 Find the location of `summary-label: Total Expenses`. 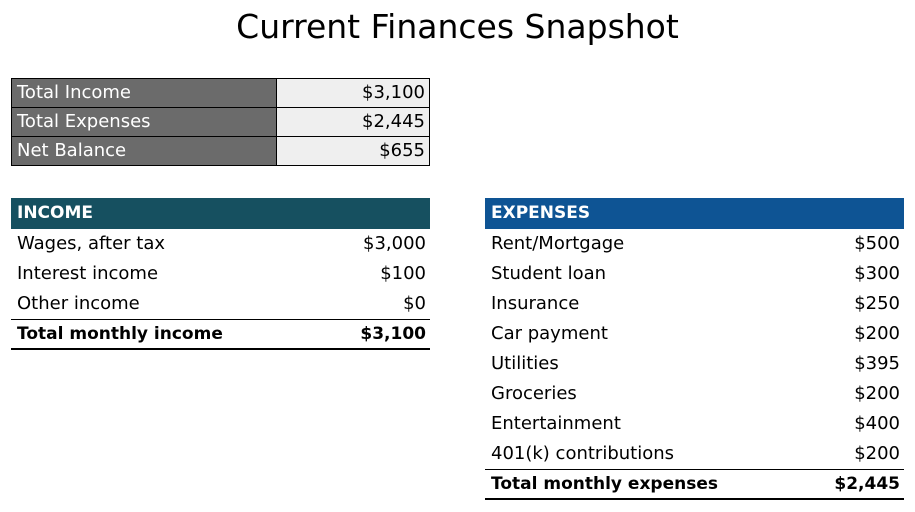

summary-label: Total Expenses is located at coordinates (144, 122).